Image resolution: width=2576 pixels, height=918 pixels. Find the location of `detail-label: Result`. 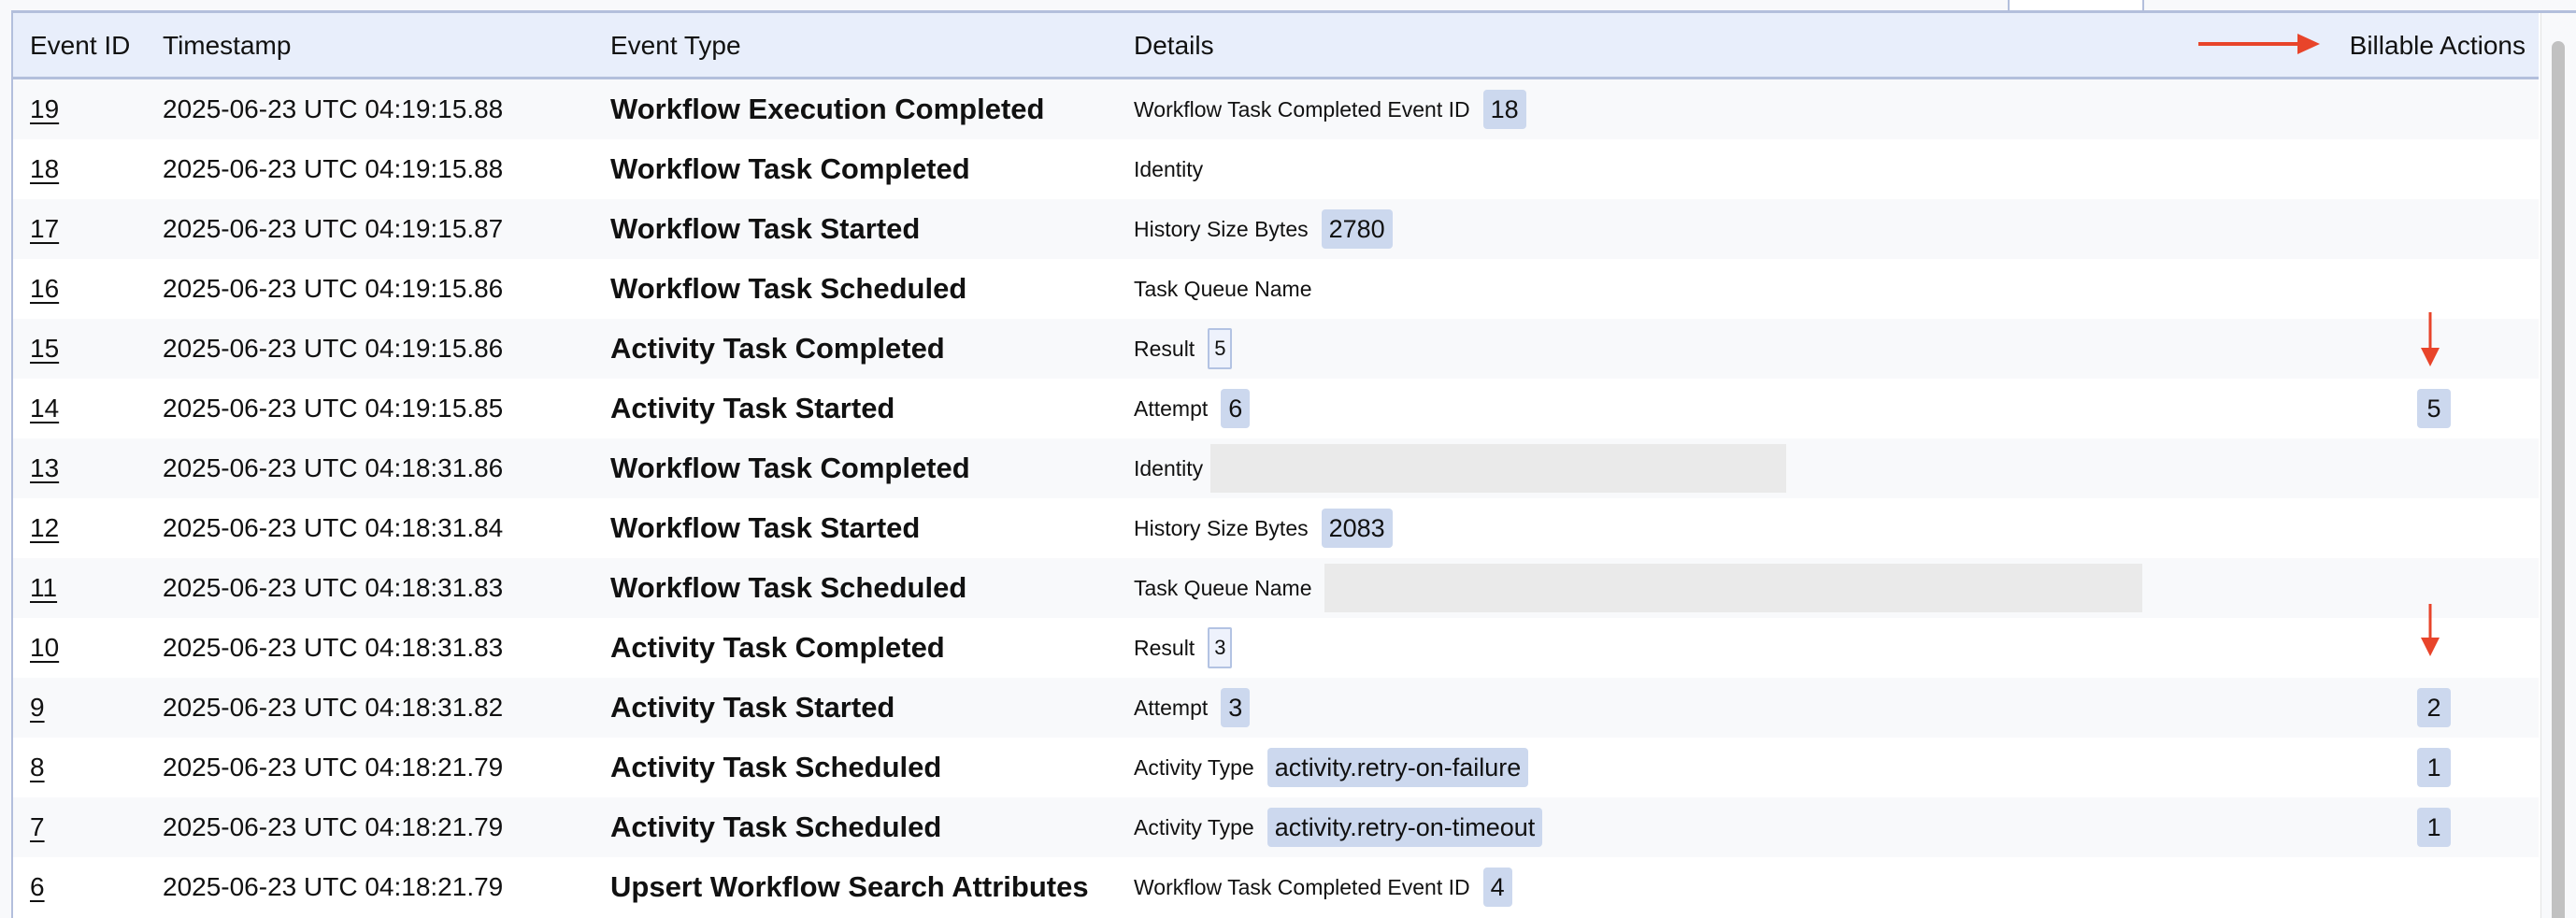

detail-label: Result is located at coordinates (1164, 348).